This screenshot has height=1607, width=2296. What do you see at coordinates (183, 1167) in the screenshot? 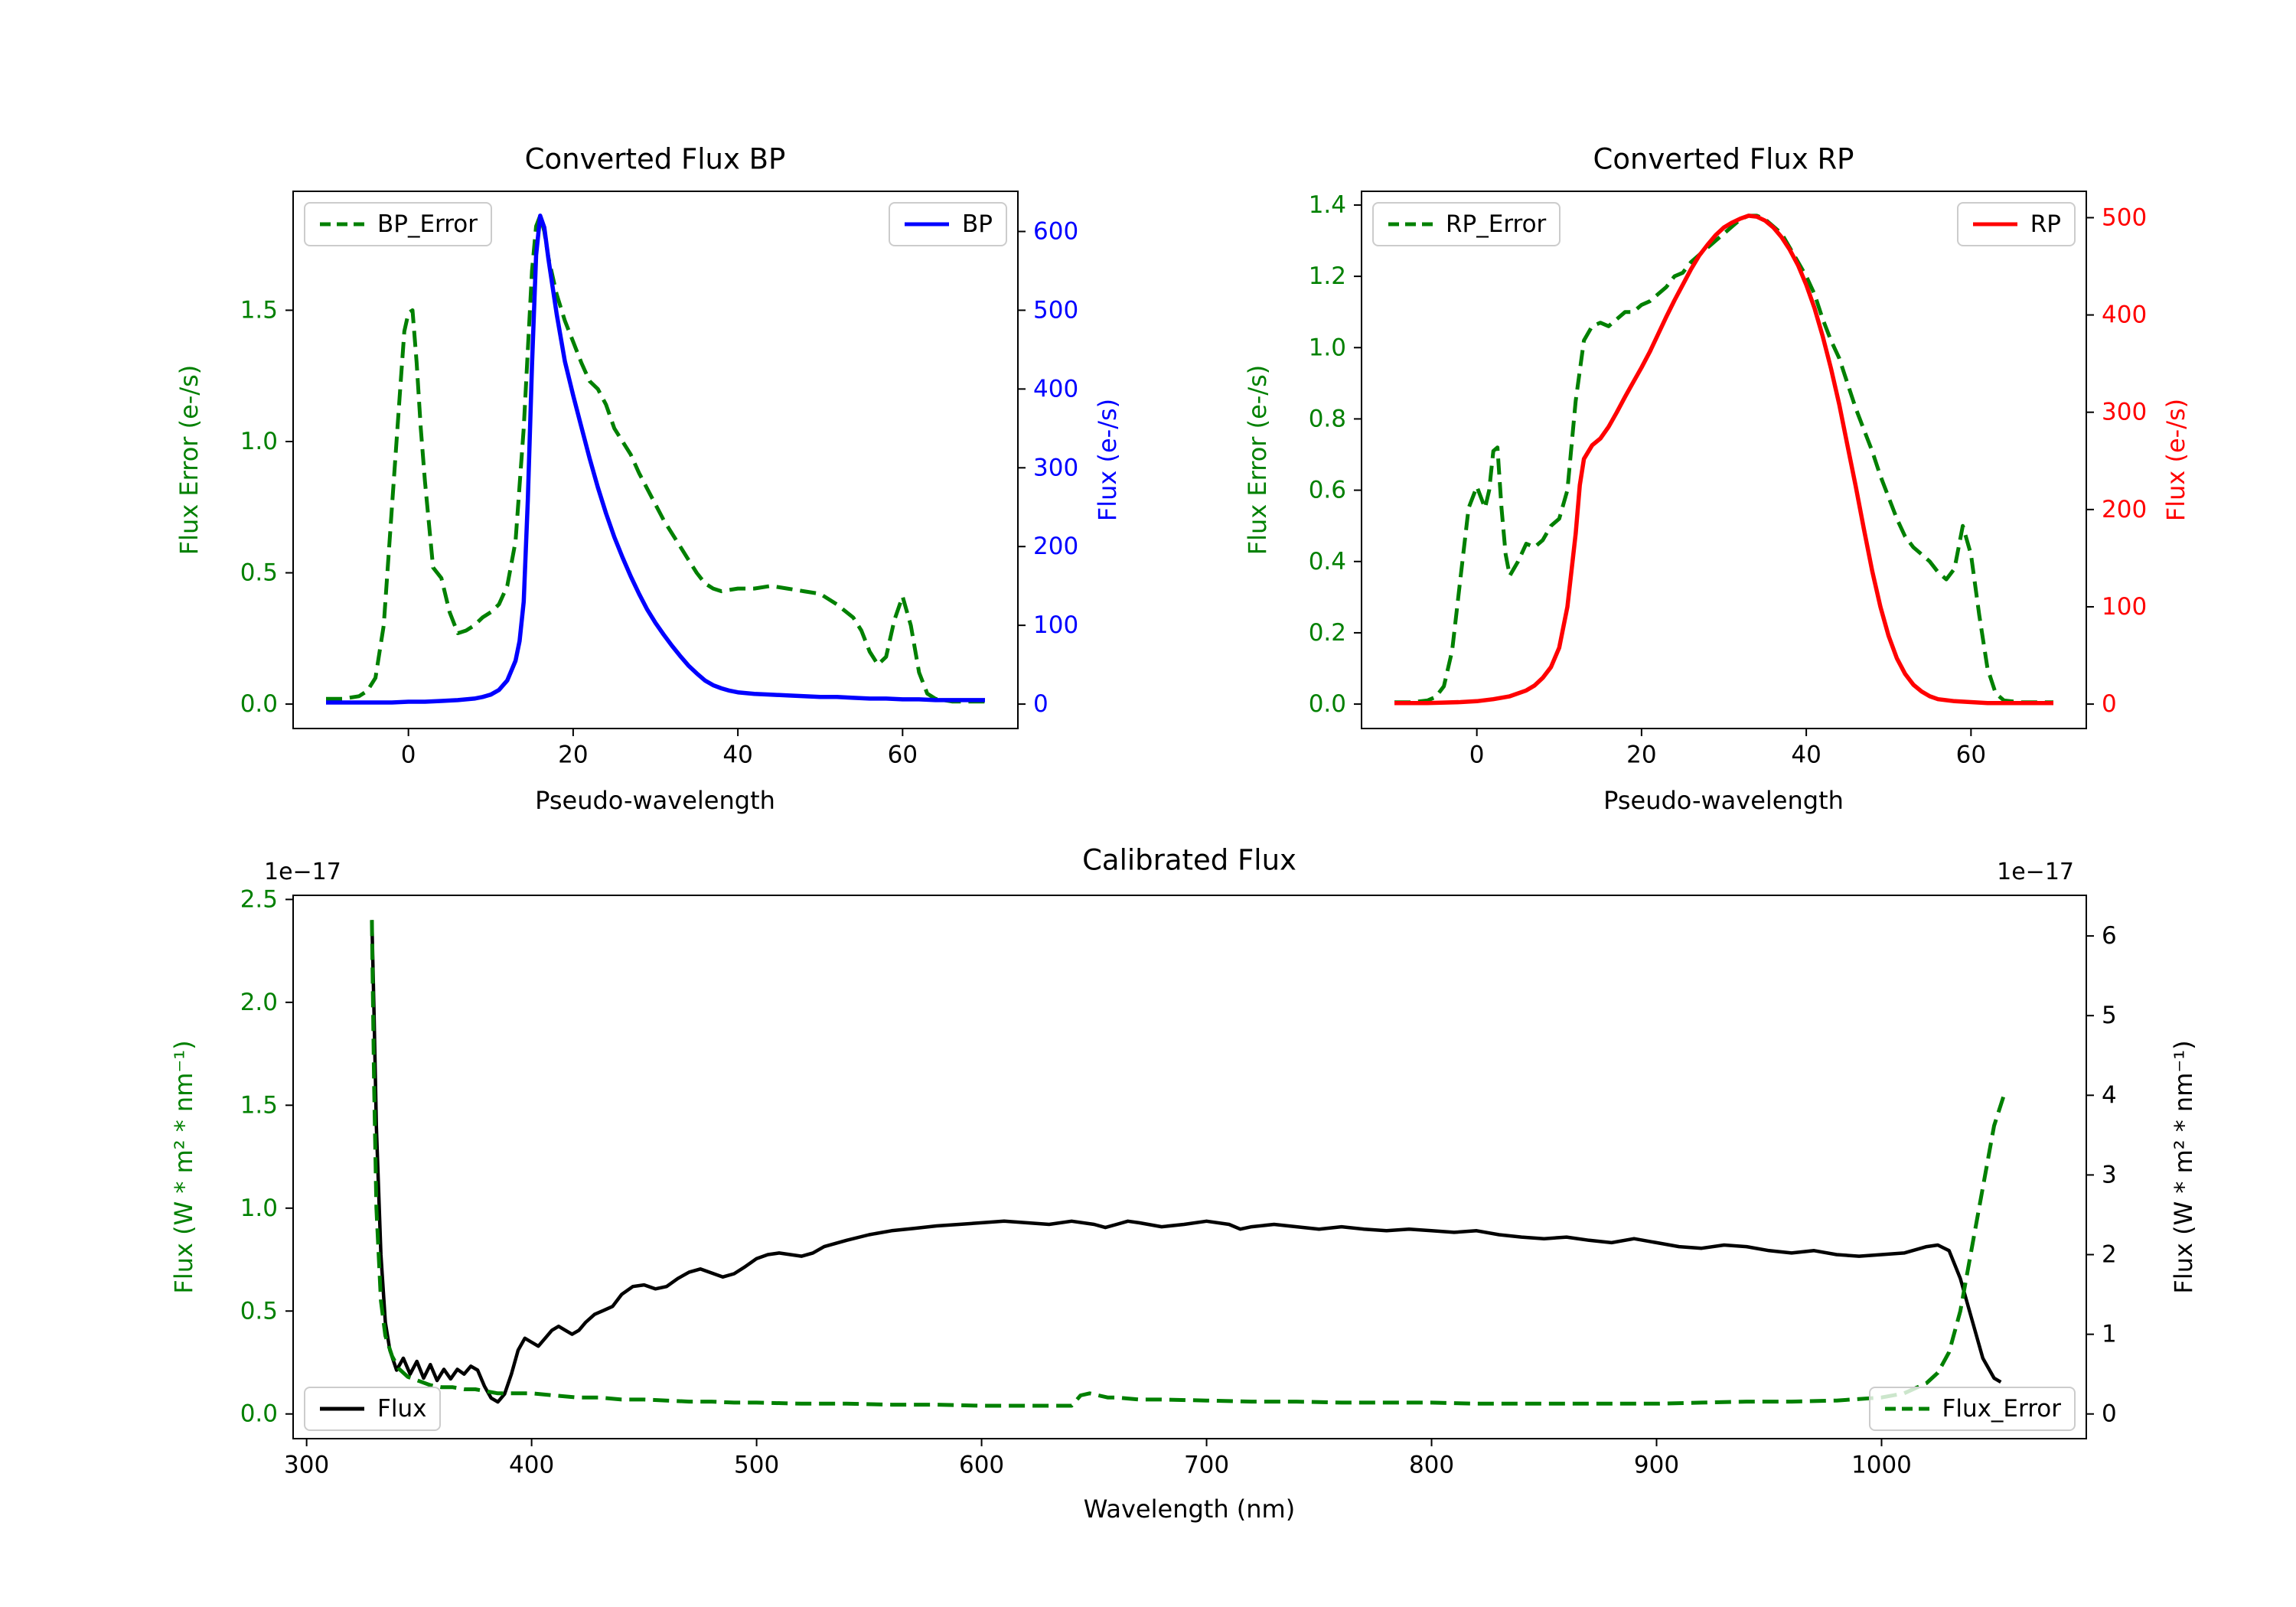
I see `cal-ylabel-left: Flux (W * m² * nm⁻¹)` at bounding box center [183, 1167].